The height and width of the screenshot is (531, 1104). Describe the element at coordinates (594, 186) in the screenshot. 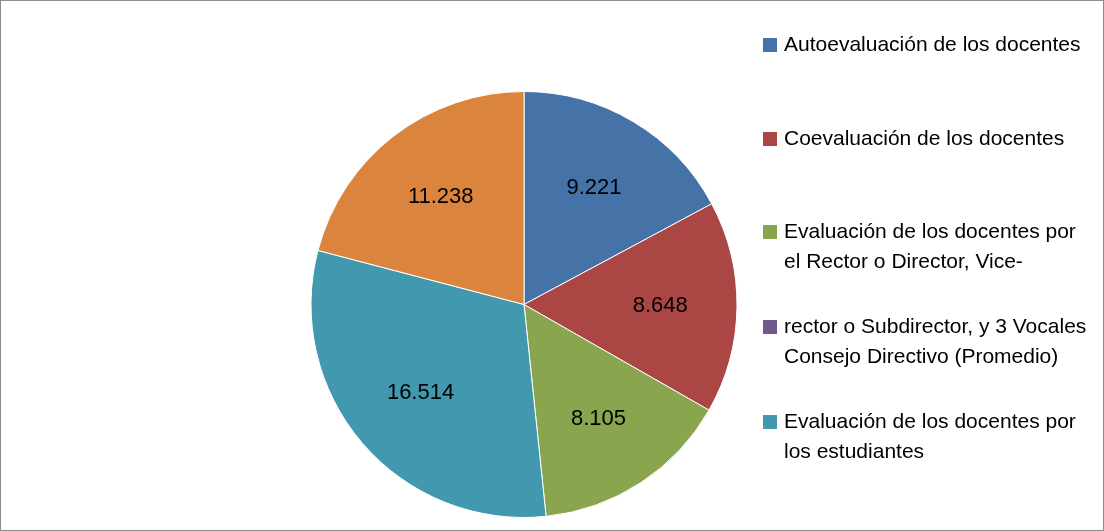

I see `data-label: 9.221` at that location.